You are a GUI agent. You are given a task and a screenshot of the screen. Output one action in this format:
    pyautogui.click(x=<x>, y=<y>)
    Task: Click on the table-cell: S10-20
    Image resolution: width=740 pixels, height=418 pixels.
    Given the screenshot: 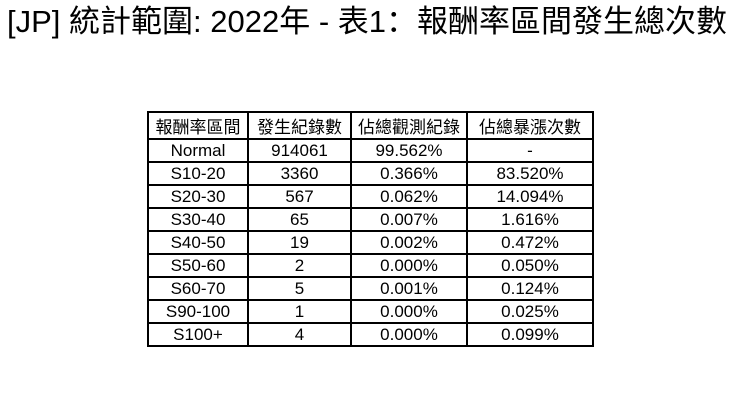 What is the action you would take?
    pyautogui.click(x=198, y=173)
    